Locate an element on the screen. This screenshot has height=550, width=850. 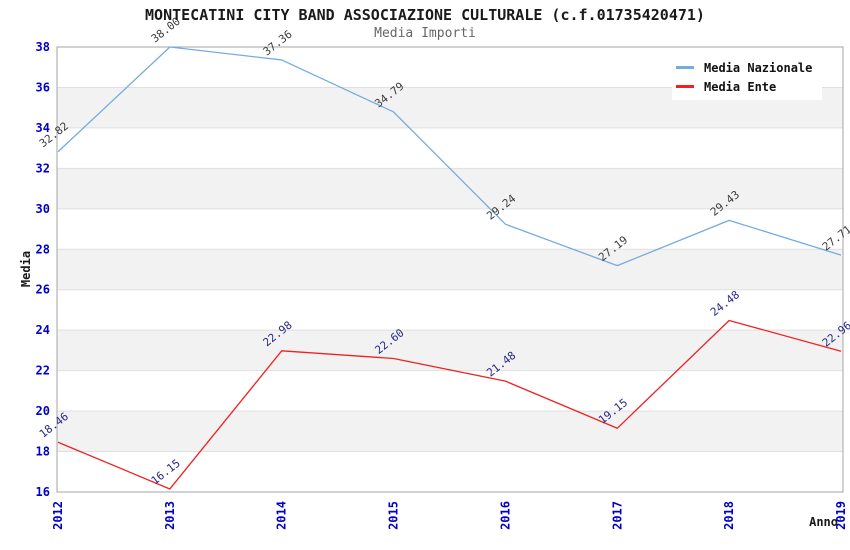
x-axis-title: Anno is located at coordinates (823, 522).